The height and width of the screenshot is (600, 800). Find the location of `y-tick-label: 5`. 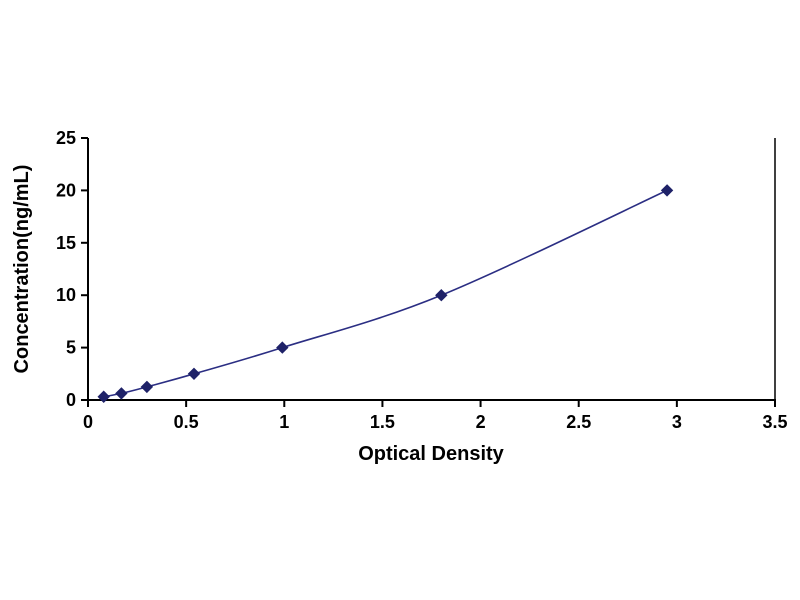

y-tick-label: 5 is located at coordinates (71, 348).